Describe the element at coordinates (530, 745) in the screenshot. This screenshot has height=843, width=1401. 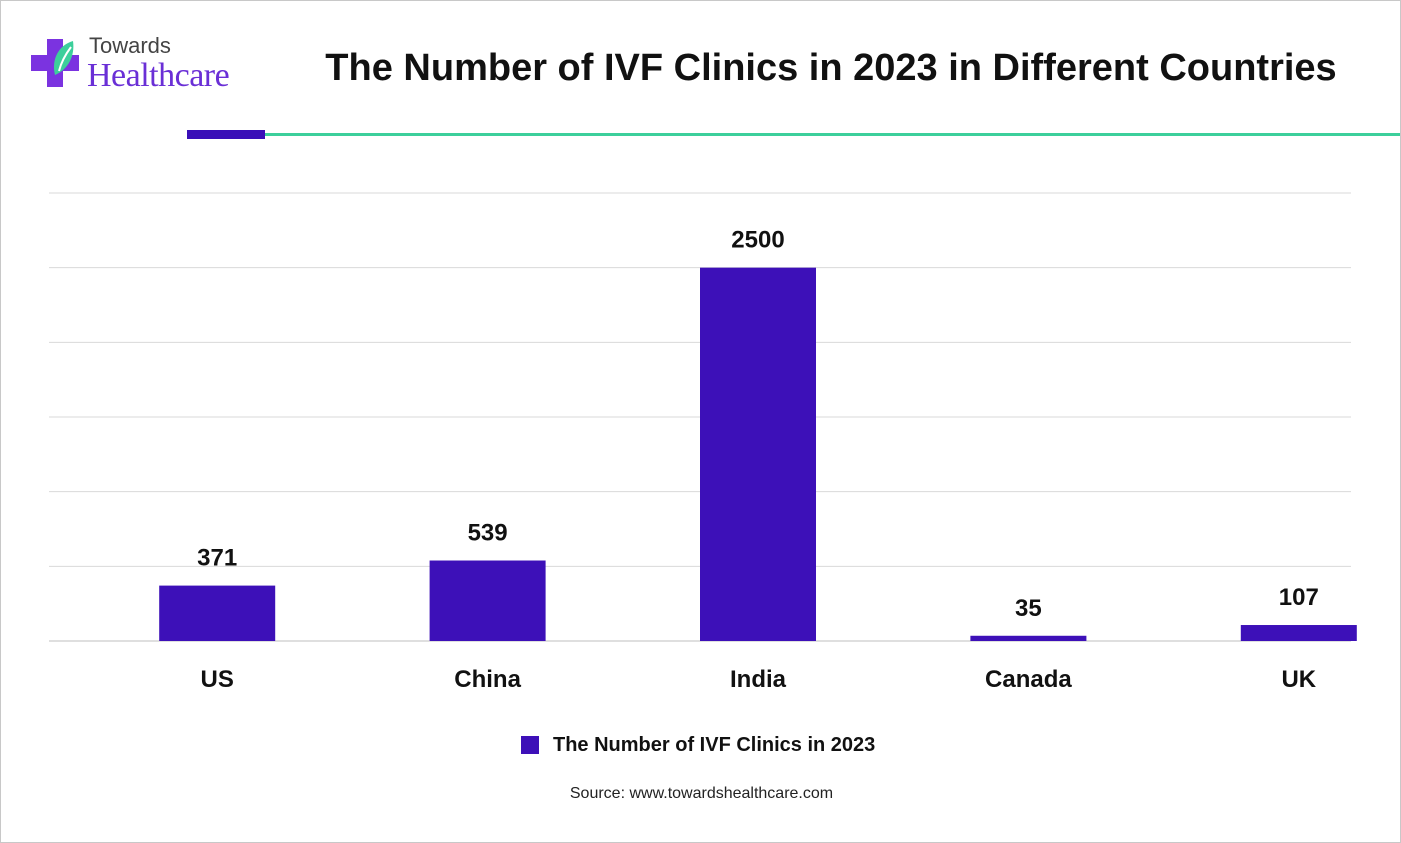
I see `legend-swatch` at that location.